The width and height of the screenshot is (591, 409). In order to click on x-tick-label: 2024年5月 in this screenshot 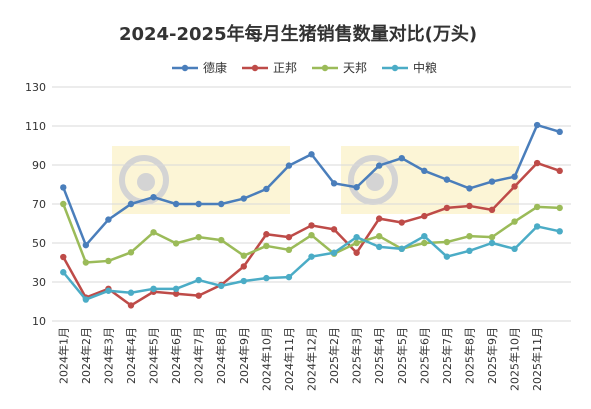, I will do `click(154, 355)`.